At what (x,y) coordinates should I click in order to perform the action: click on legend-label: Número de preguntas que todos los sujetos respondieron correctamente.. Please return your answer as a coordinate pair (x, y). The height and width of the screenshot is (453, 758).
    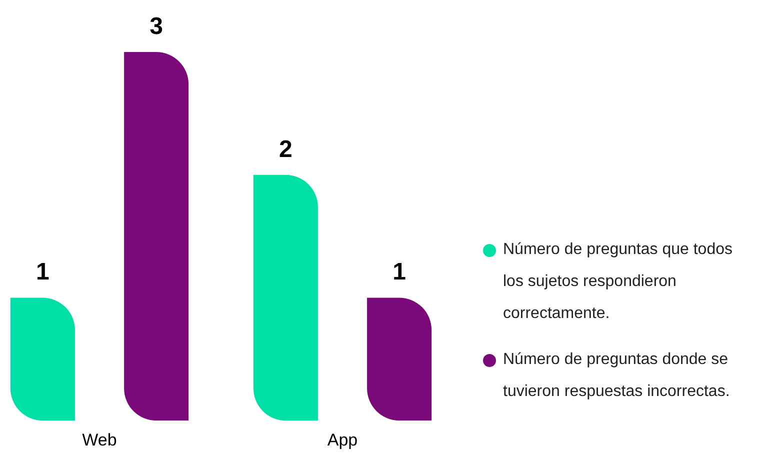
    Looking at the image, I should click on (618, 282).